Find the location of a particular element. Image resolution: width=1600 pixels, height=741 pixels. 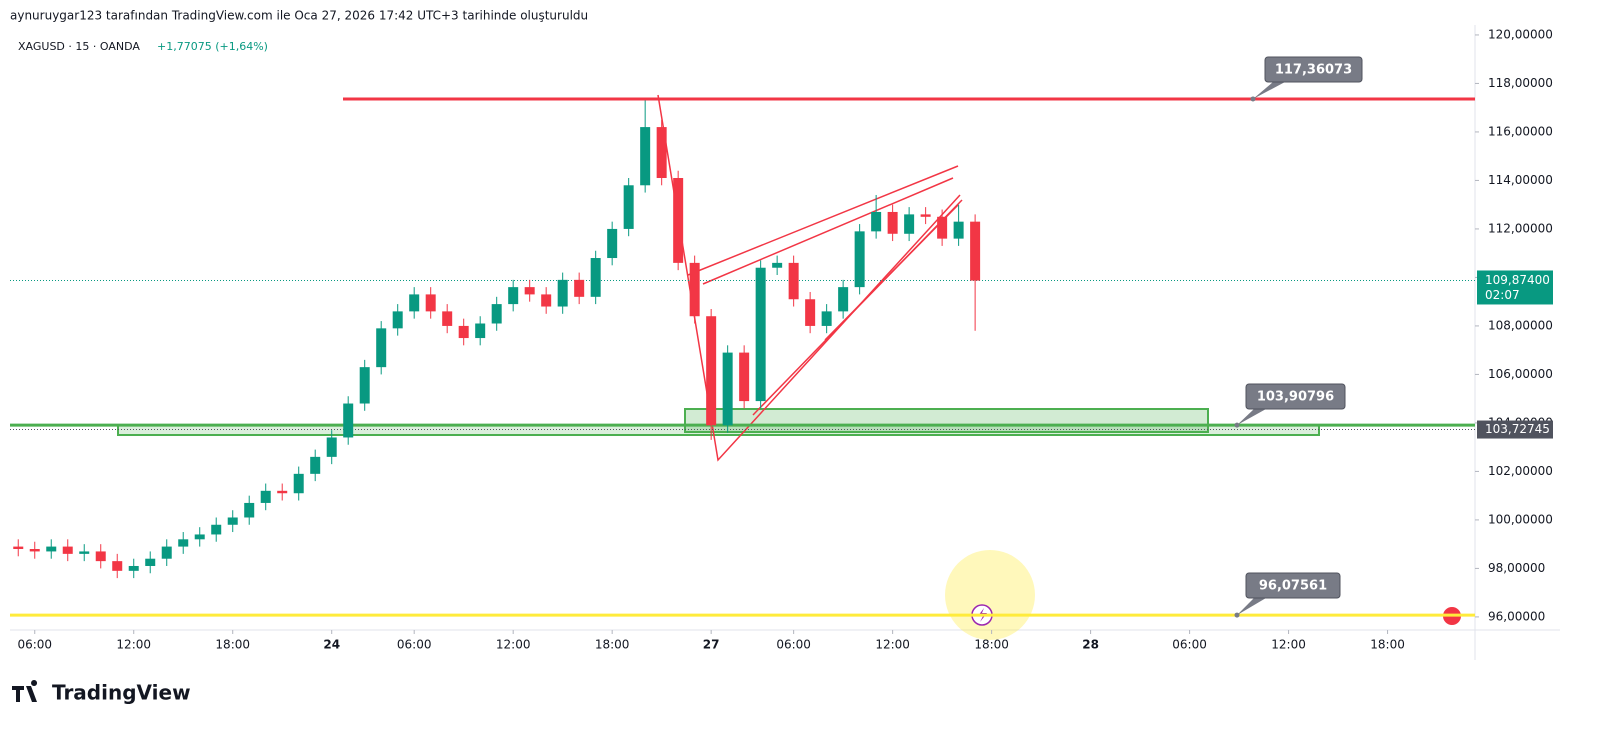

callout-label: 103,90796 is located at coordinates (1295, 397).